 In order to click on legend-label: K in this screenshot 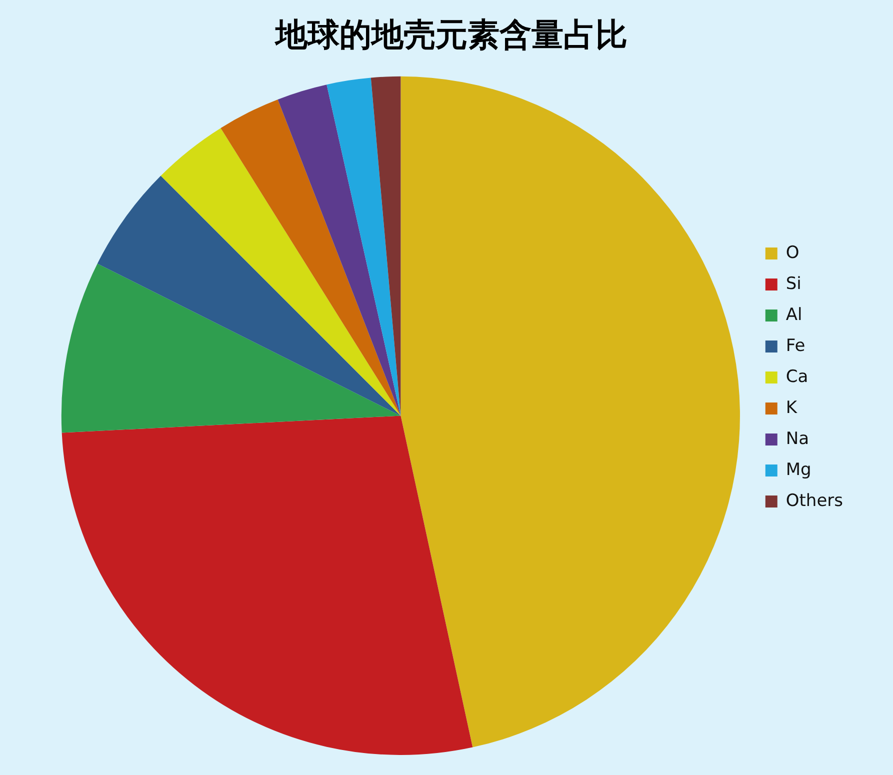, I will do `click(792, 408)`.